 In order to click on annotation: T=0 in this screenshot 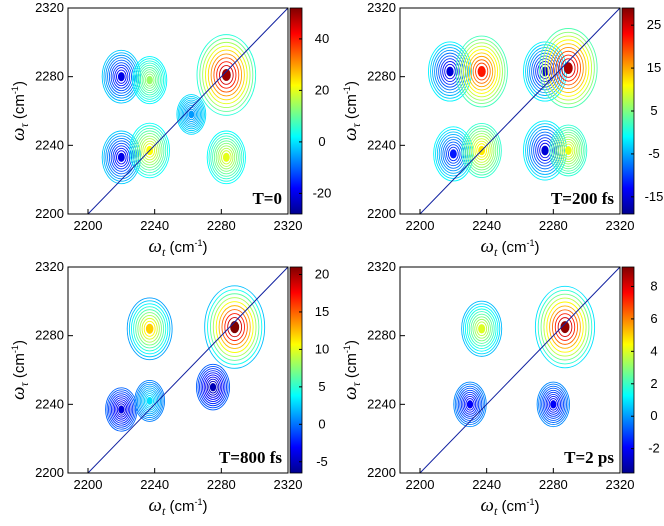, I will do `click(267, 198)`.